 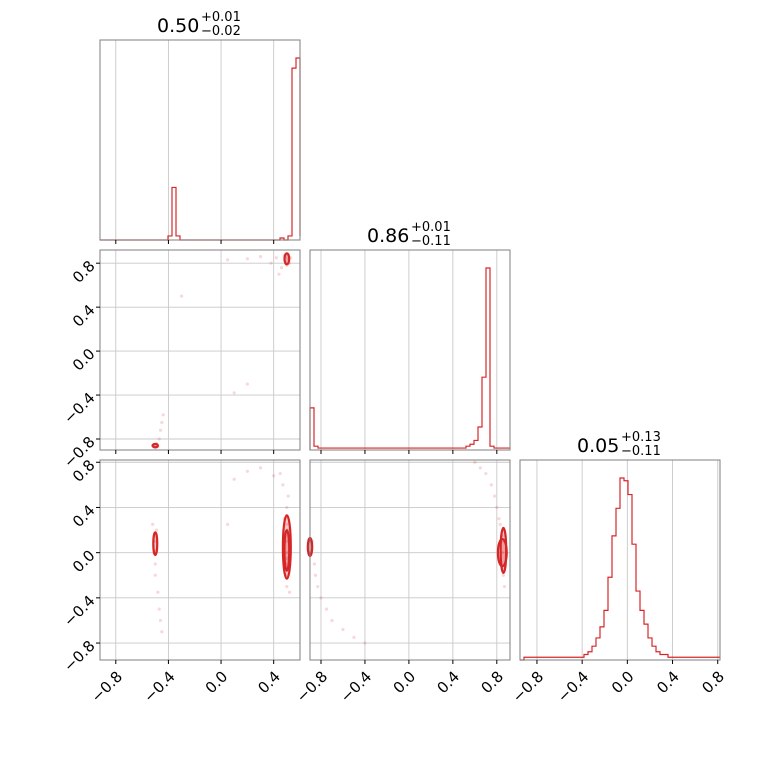 I want to click on title-upper-error: +0.13, so click(x=641, y=437).